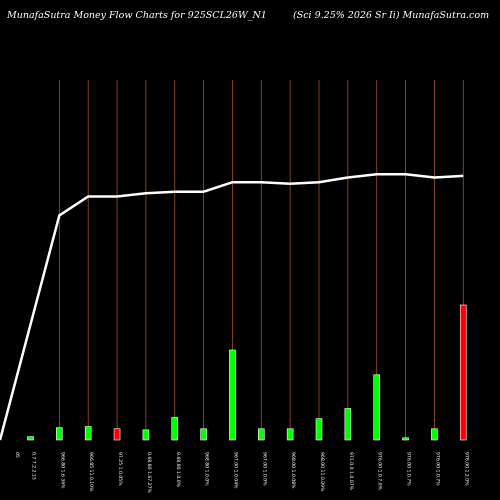 Image resolution: width=500 pixels, height=500 pixels. I want to click on x-tick-label: 968.00 11.0.09%, so click(322, 472).